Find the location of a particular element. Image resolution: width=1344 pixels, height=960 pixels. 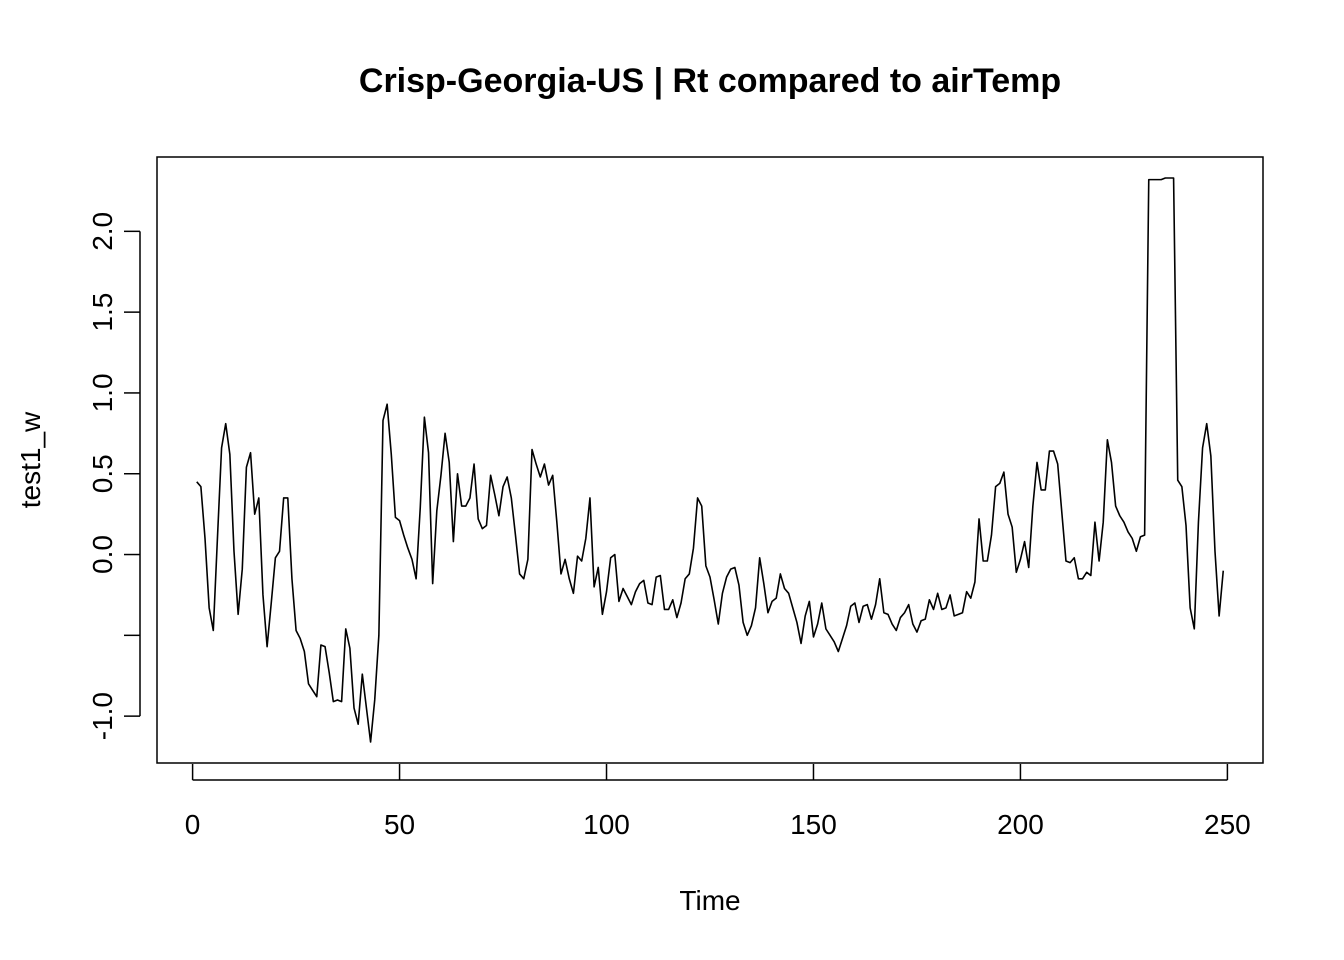

y-tick-label: 1.0 is located at coordinates (102, 392).